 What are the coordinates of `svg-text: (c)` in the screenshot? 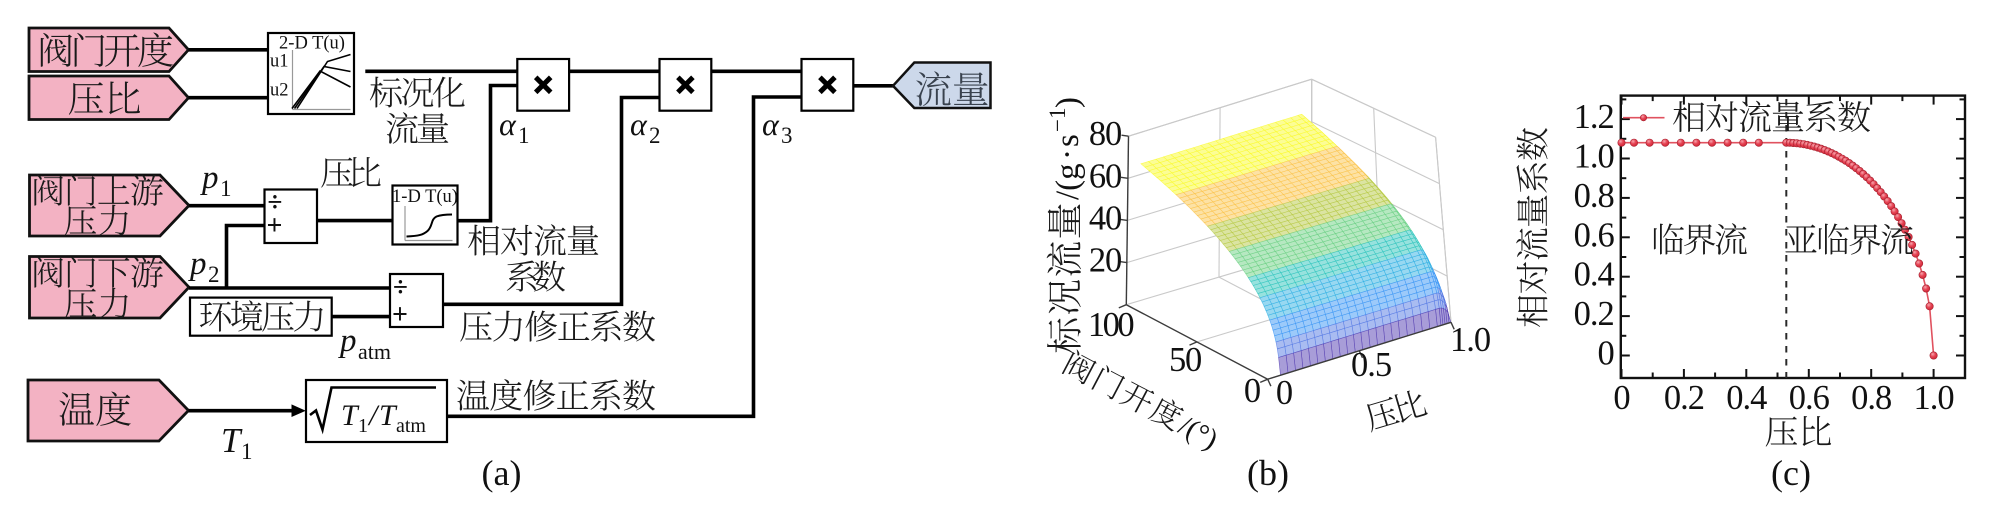 It's located at (1791, 473).